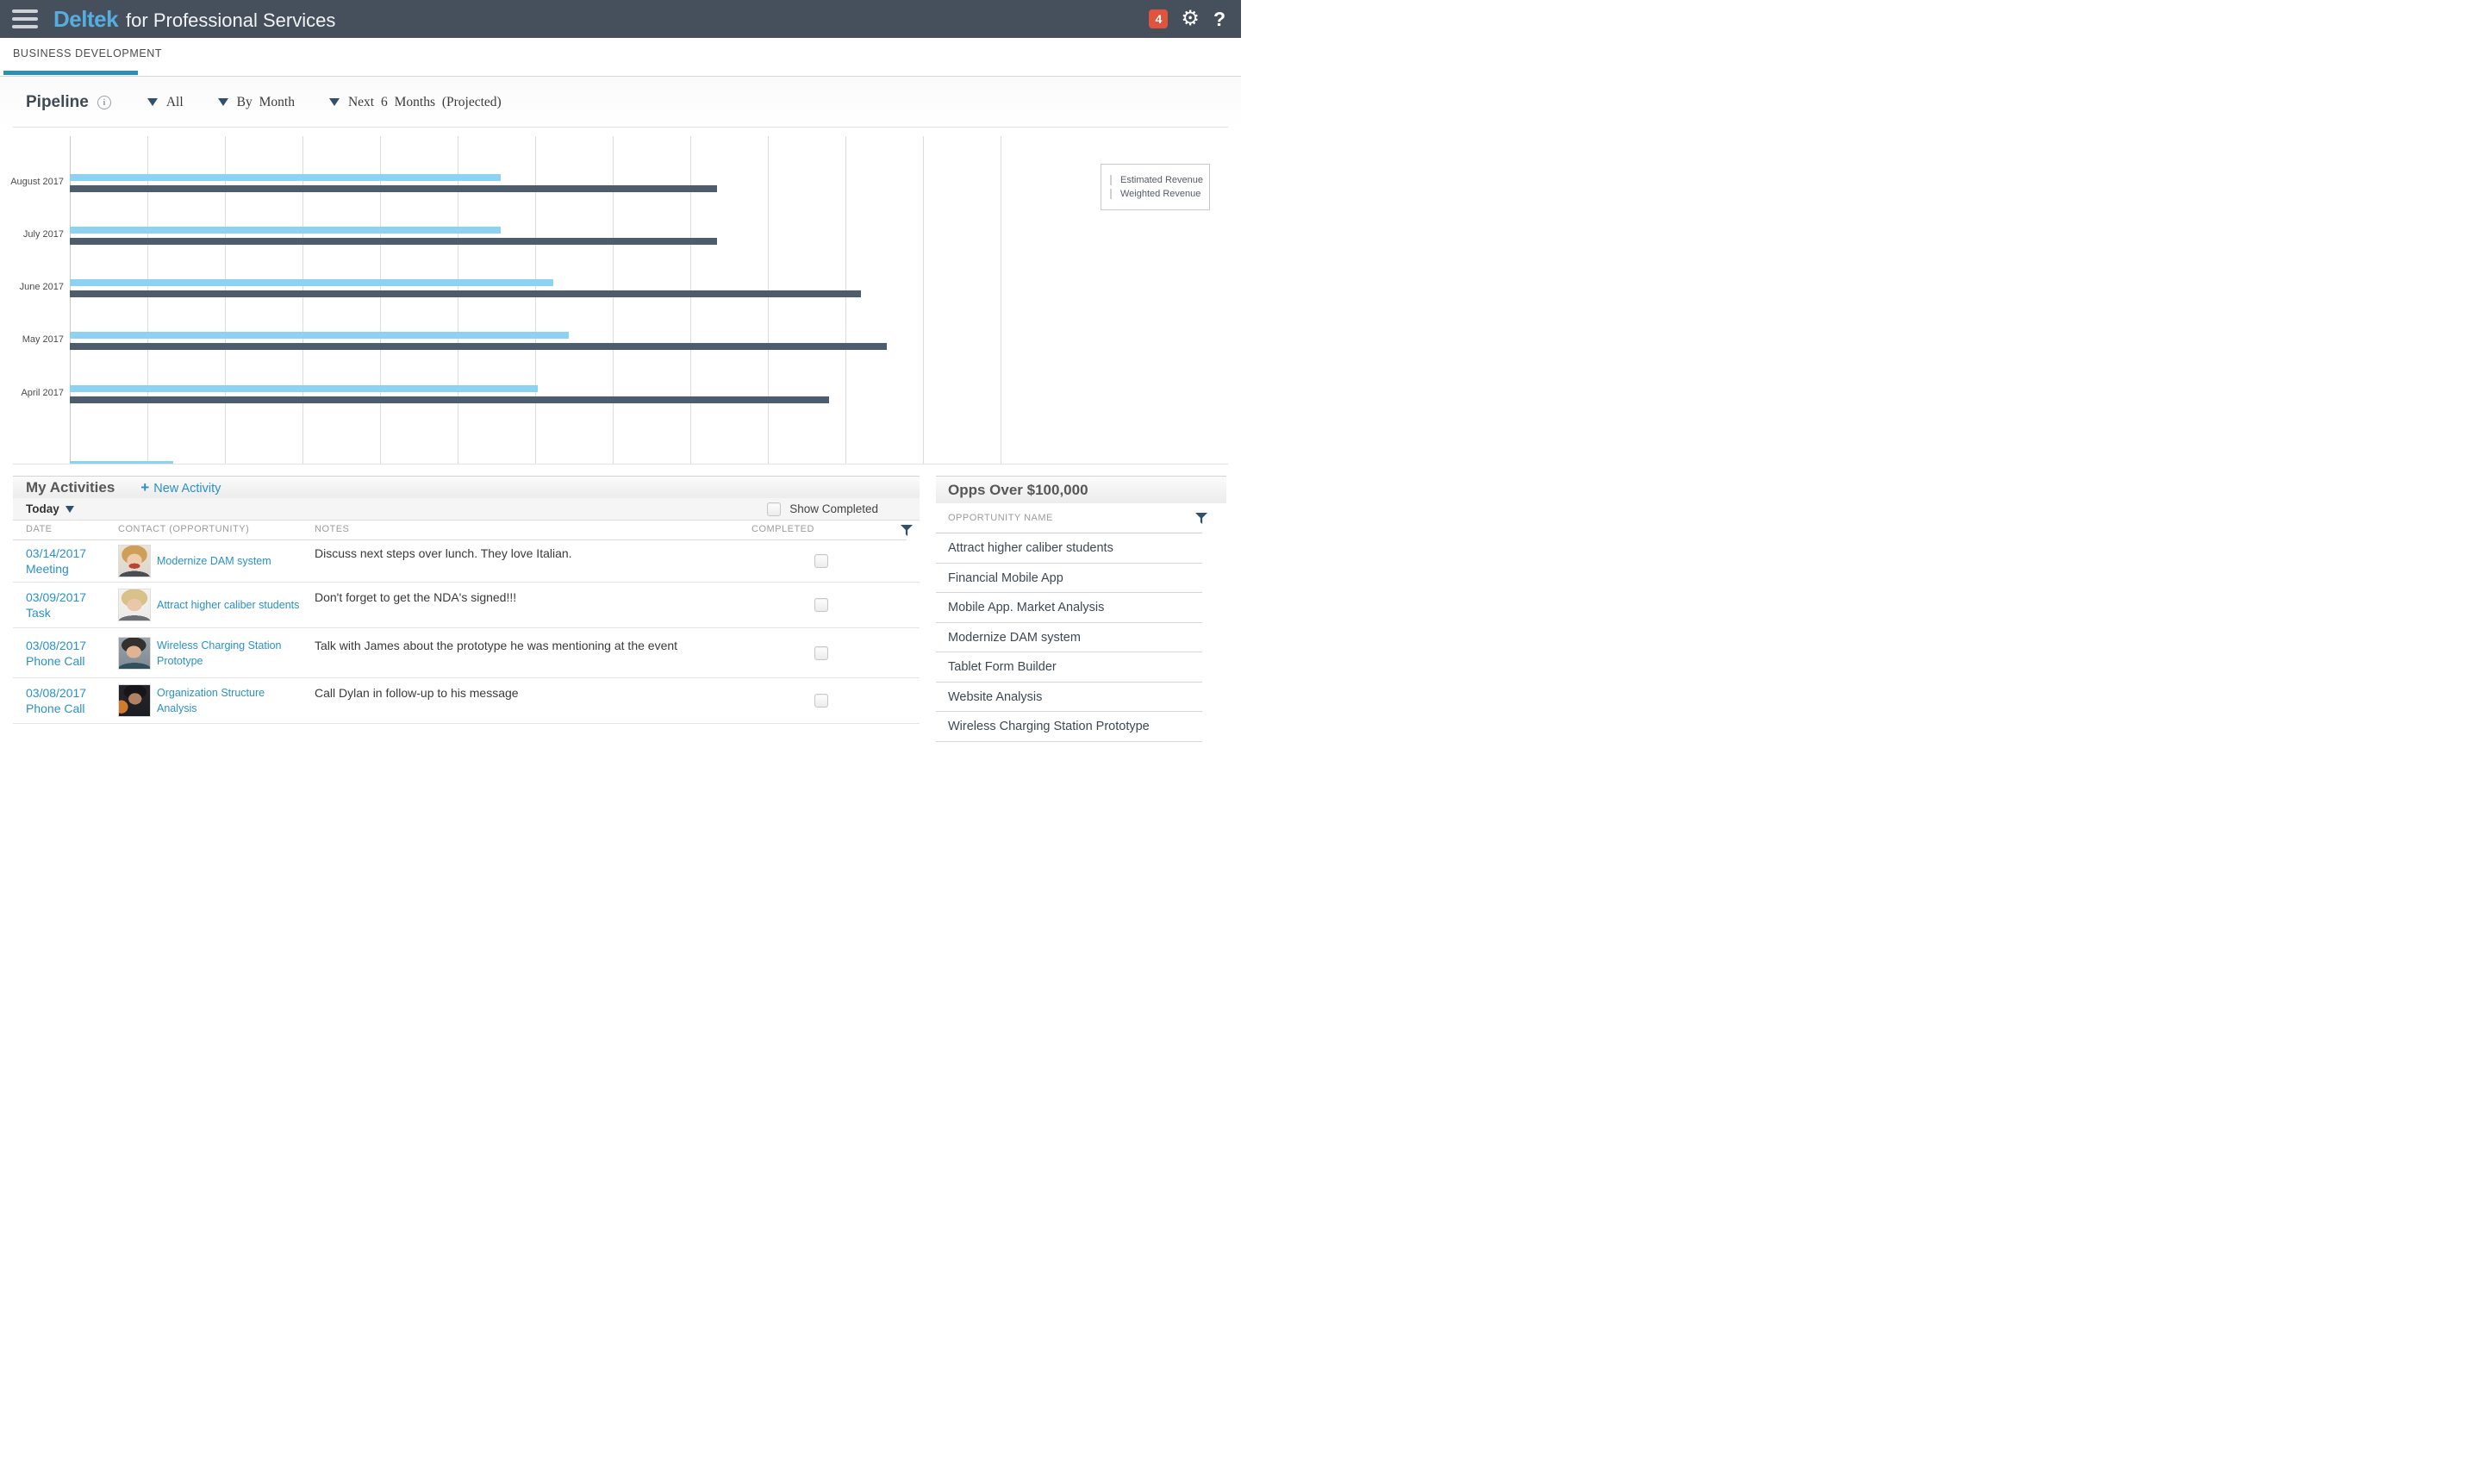 The image size is (2482, 1484). What do you see at coordinates (1026, 608) in the screenshot?
I see `opportunity-name: Mobile App. Market Analysis` at bounding box center [1026, 608].